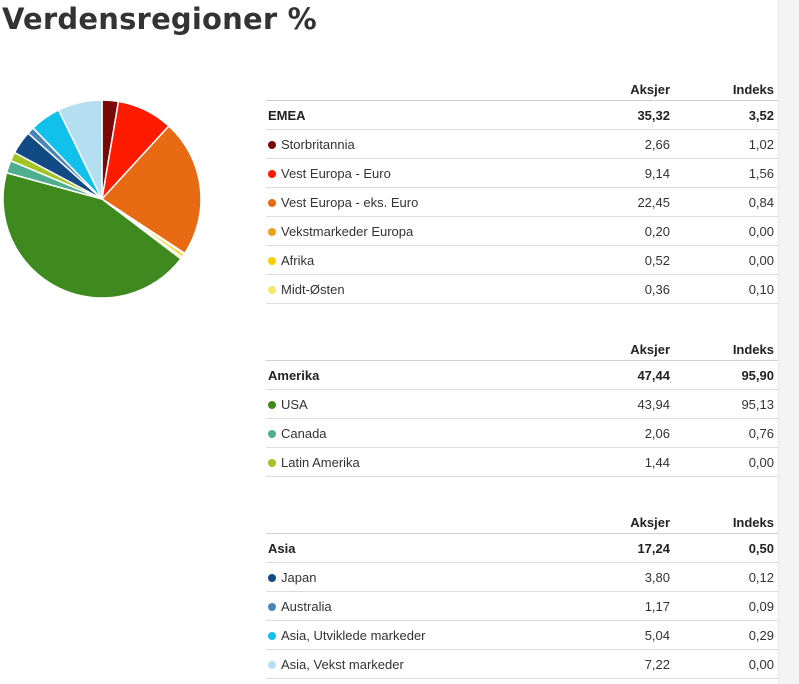 The height and width of the screenshot is (684, 799). I want to click on pie-chart, so click(102, 199).